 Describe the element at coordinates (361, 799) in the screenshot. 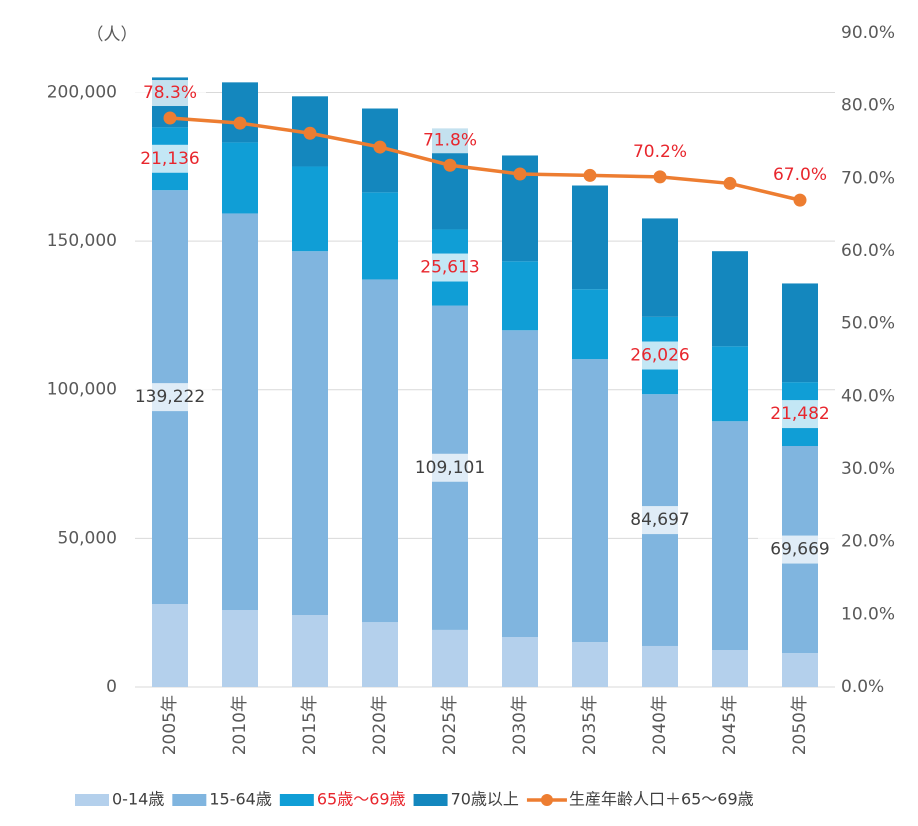

I see `legend-label: 65歳～69歳` at that location.